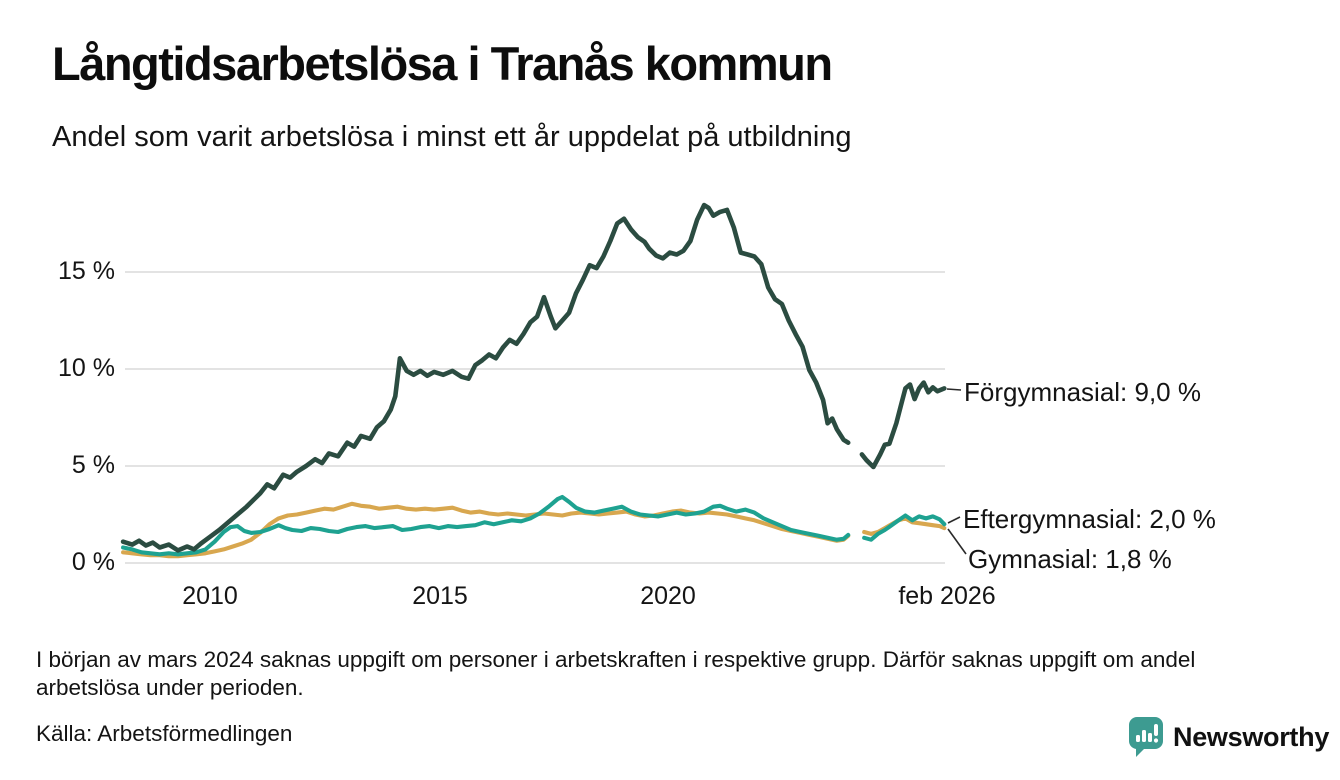  Describe the element at coordinates (1251, 736) in the screenshot. I see `newsworthy-wordmark: Newsworthy` at that location.